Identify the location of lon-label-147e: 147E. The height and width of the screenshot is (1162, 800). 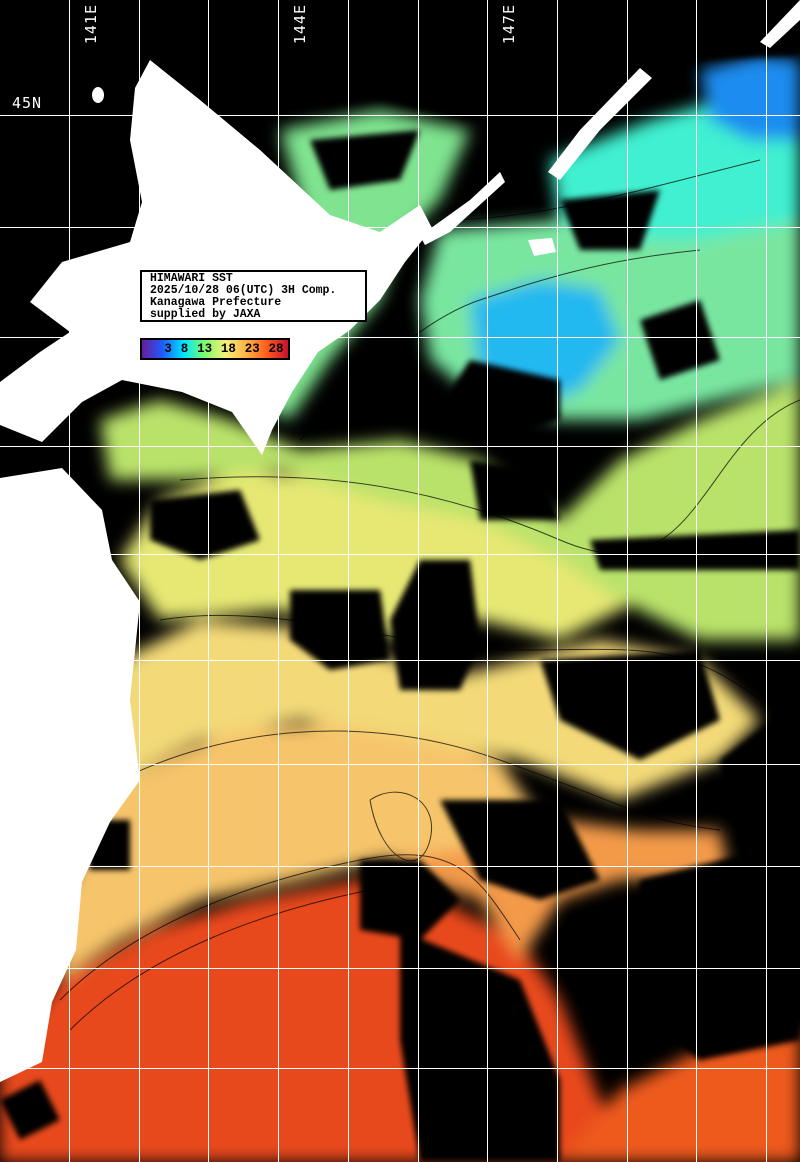
(509, 24).